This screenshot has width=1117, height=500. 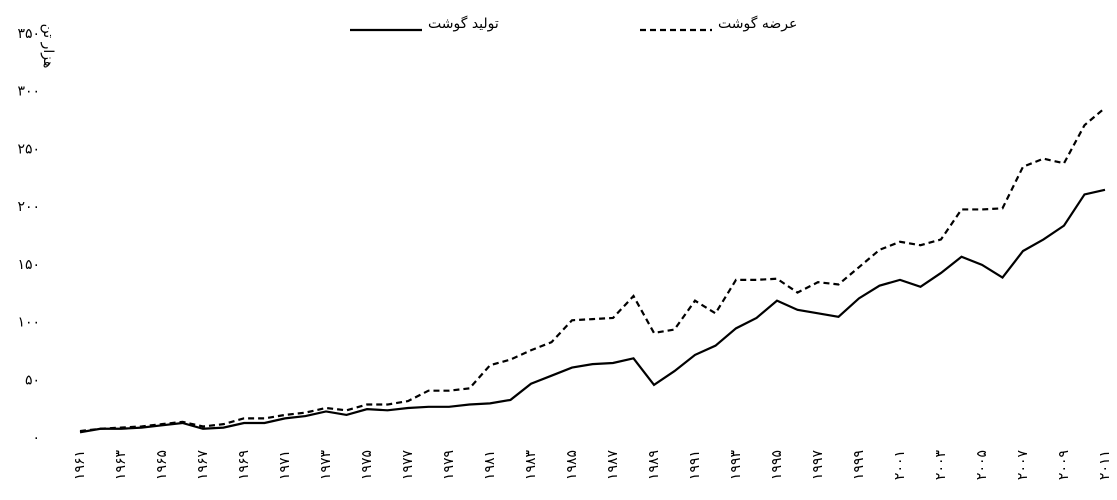 What do you see at coordinates (162, 465) in the screenshot?
I see `x-tick-label: ۱۹۶۵` at bounding box center [162, 465].